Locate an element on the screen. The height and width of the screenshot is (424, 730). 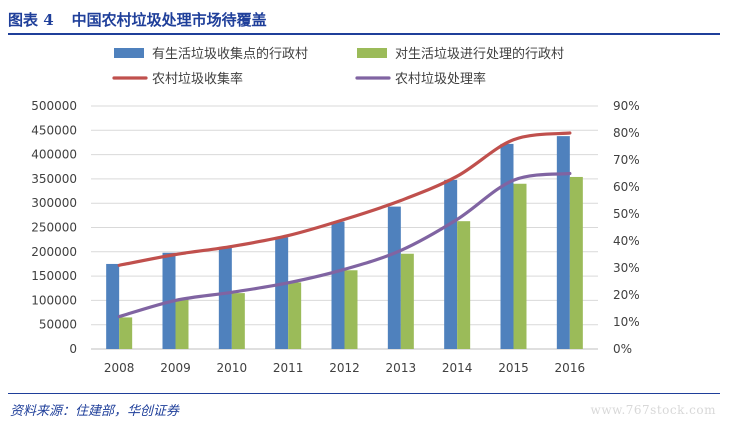
x-tick-label: 2015 is located at coordinates (513, 368).